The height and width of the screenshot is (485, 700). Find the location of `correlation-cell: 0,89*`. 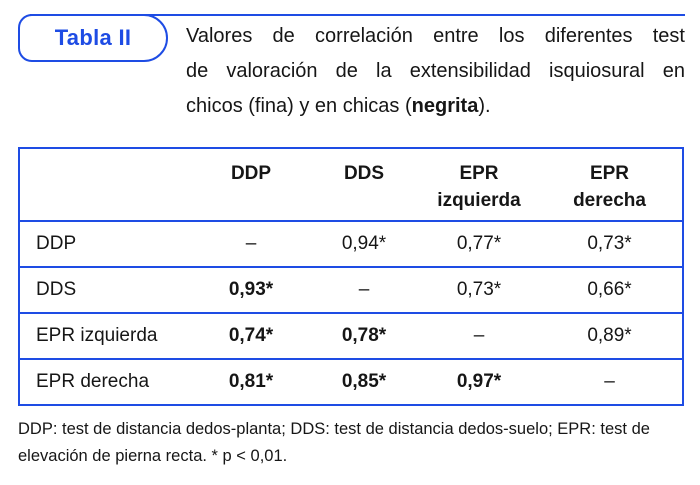

correlation-cell: 0,89* is located at coordinates (609, 335).